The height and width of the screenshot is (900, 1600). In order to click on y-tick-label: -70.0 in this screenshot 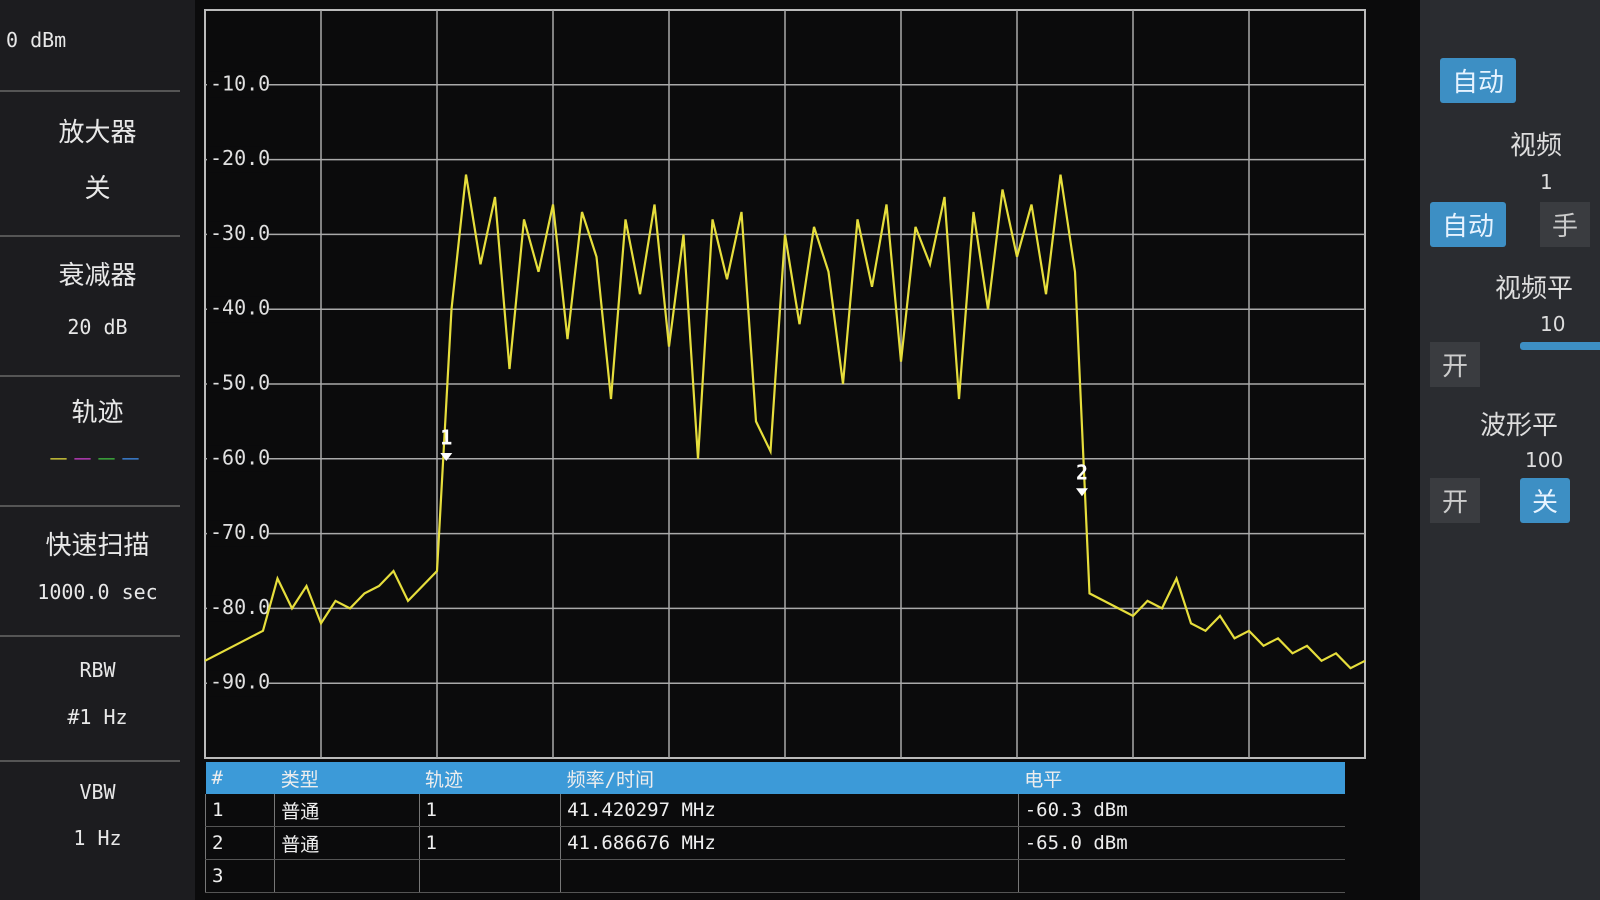, I will do `click(240, 532)`.